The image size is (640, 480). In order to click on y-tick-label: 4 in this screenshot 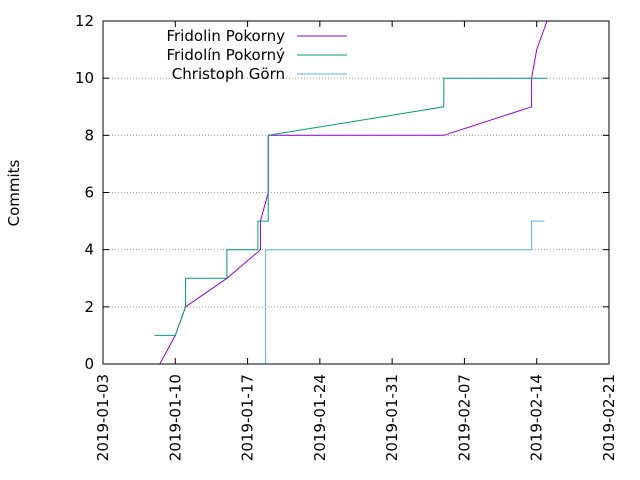, I will do `click(89, 250)`.